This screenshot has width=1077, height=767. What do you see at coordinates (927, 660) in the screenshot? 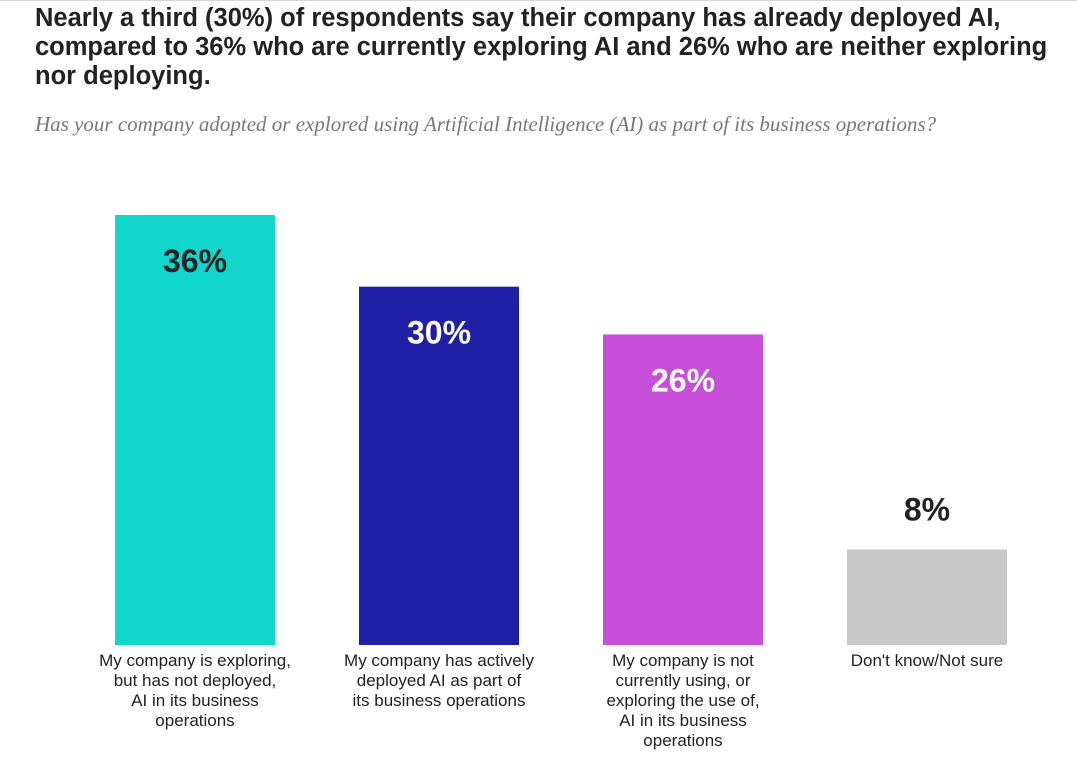
I see `category-label-4: Don't know/Not sure` at bounding box center [927, 660].